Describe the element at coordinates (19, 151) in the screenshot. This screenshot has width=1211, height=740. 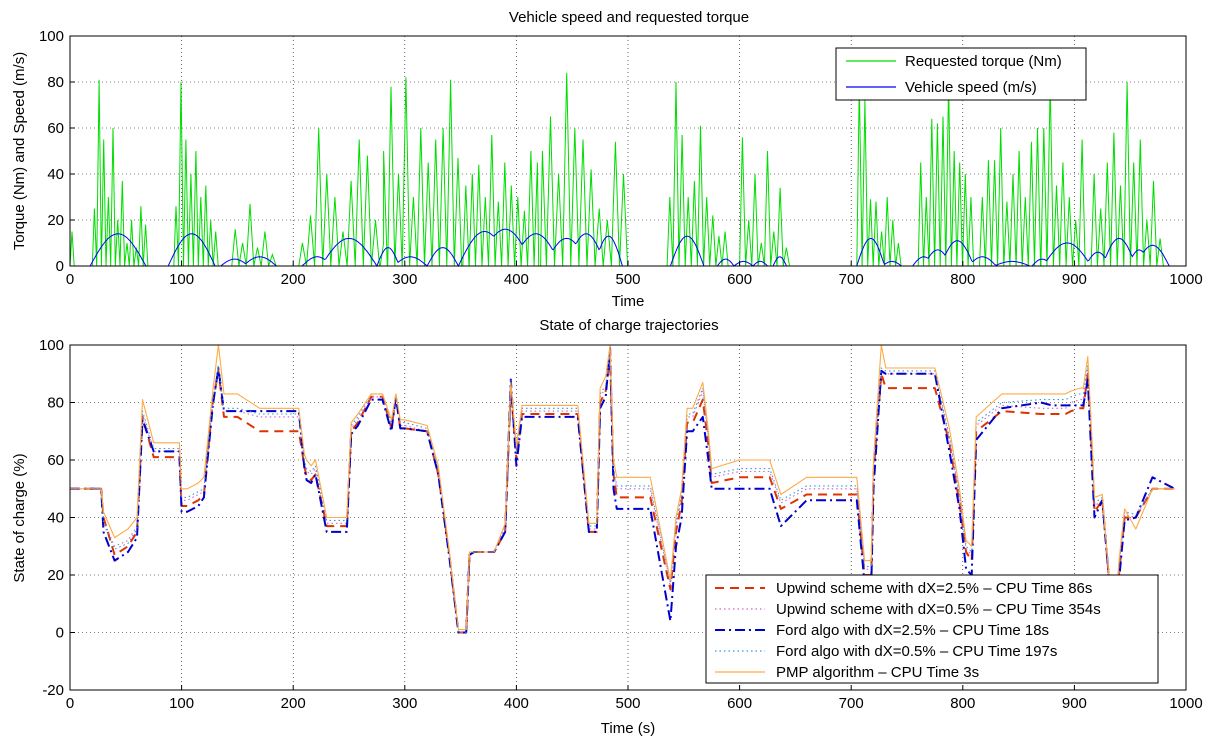
I see `y-axis-label: Torque (Nm) and Speed (m/s)` at that location.